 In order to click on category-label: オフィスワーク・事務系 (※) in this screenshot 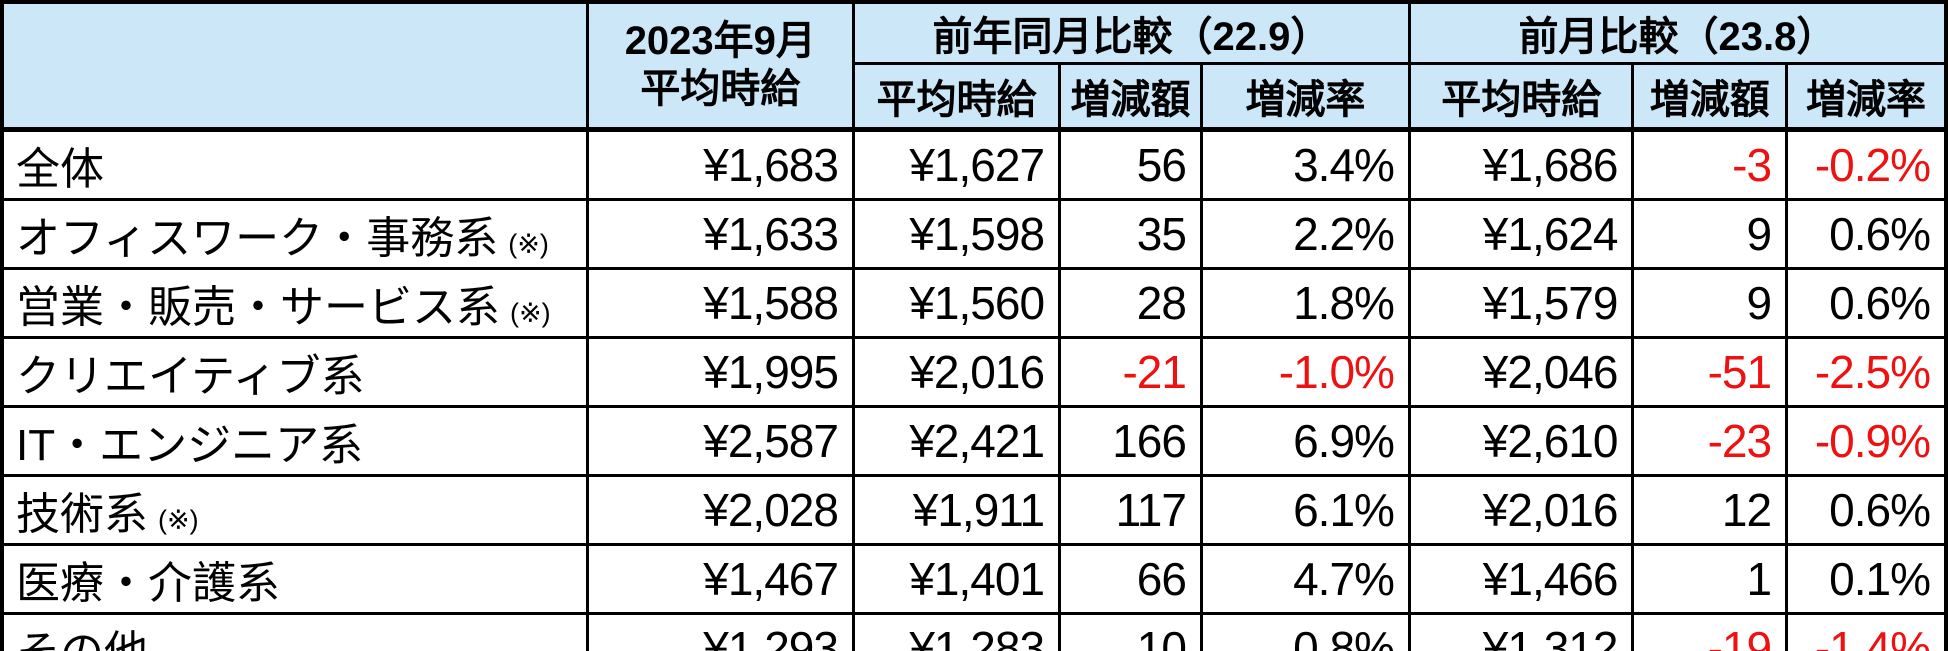, I will do `click(294, 234)`.